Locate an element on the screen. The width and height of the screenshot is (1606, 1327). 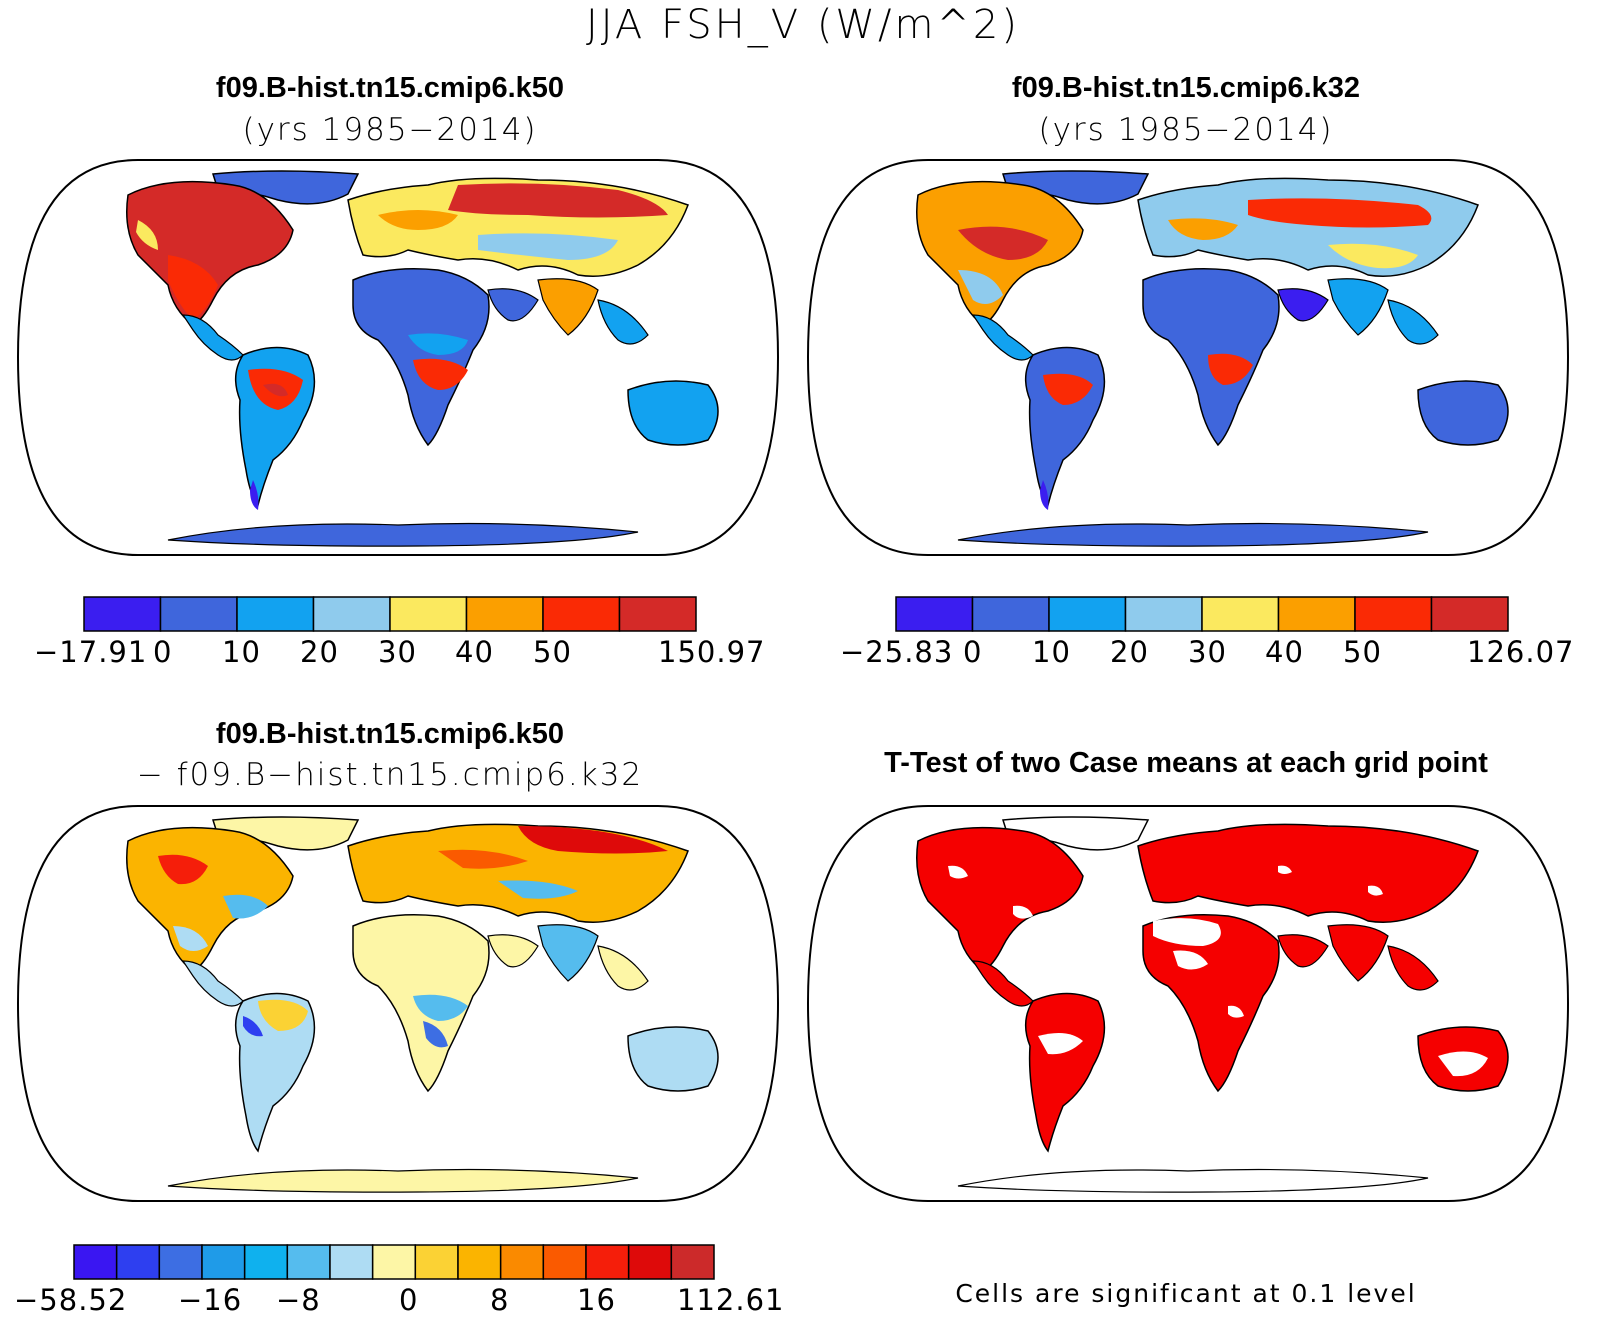
map-bottom-left is located at coordinates (398, 1003).